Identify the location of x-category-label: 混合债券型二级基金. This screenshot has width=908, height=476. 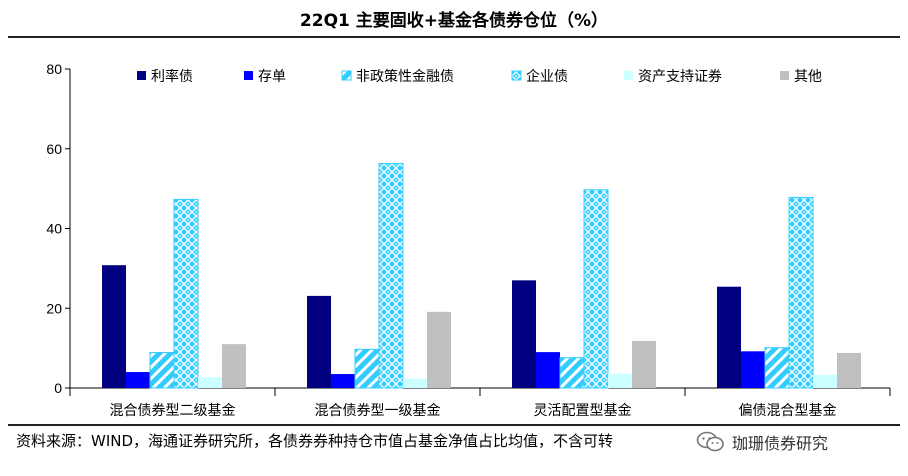
(173, 410).